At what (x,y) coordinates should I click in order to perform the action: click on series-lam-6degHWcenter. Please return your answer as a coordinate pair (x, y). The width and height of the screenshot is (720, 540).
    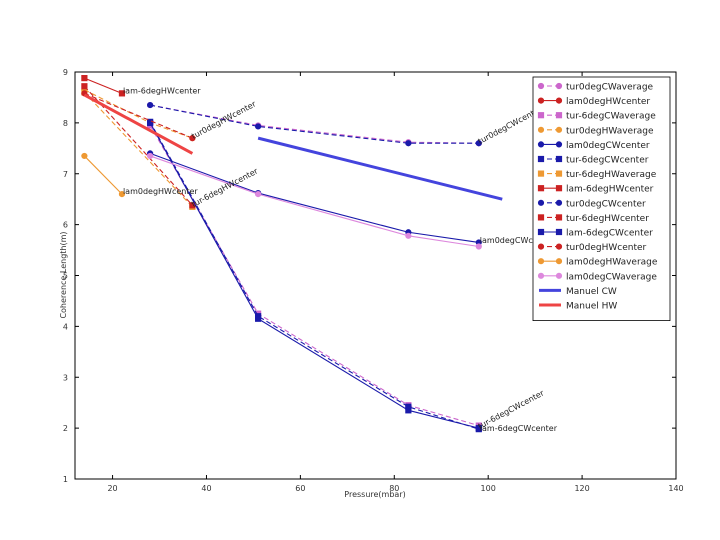
    Looking at the image, I should click on (103, 86).